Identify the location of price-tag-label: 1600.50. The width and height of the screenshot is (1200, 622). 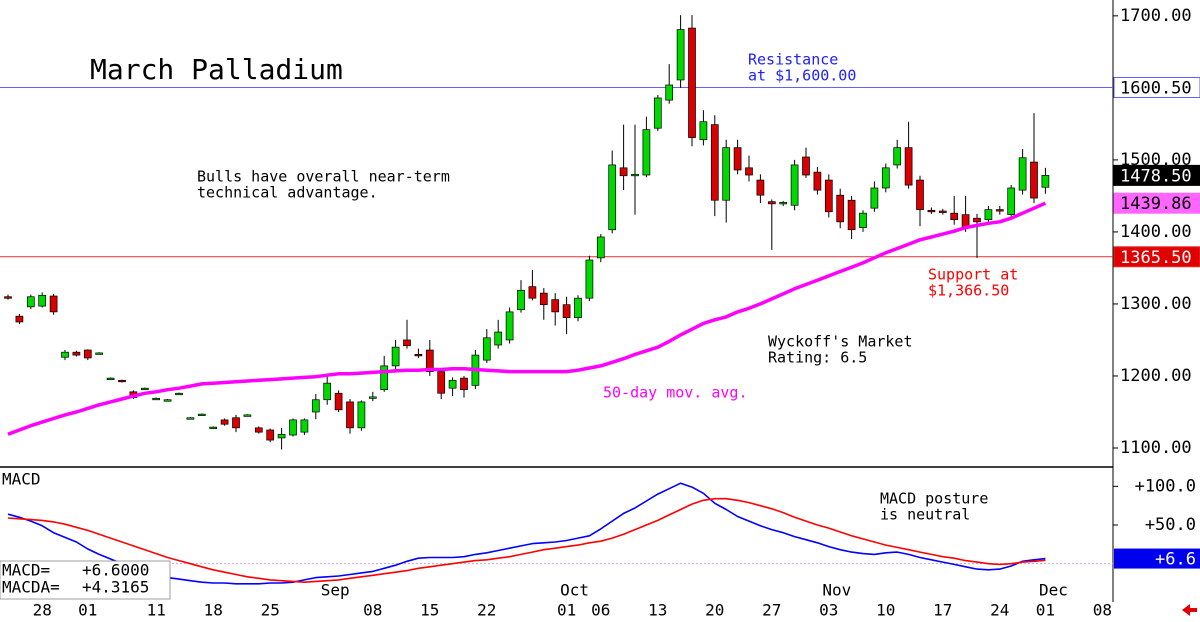
(1156, 89).